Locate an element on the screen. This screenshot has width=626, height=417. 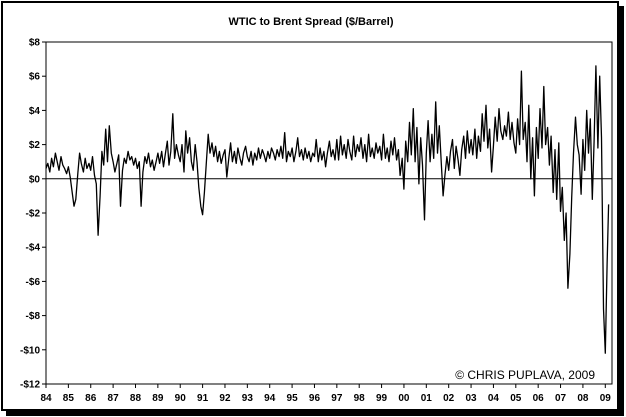
x-tick-label: 05 is located at coordinates (516, 398).